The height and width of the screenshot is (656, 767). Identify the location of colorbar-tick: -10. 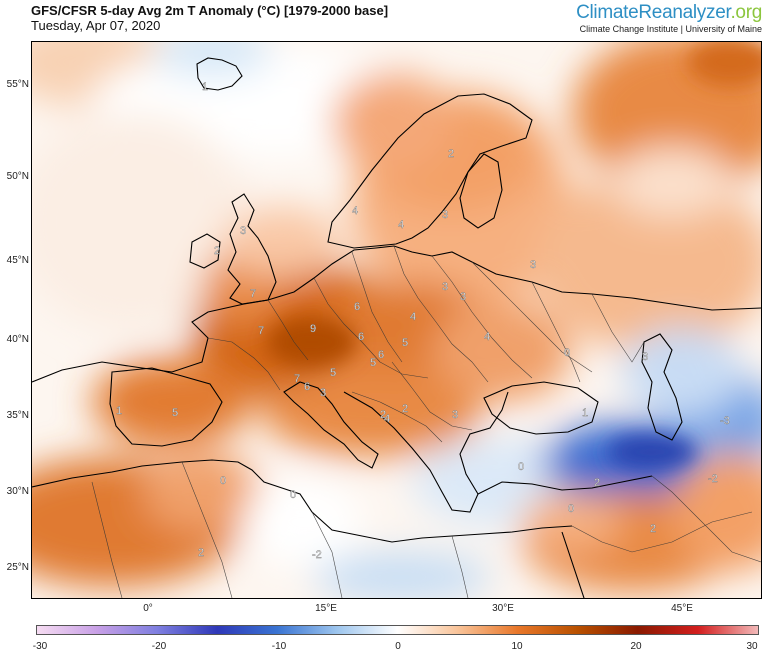
(279, 646).